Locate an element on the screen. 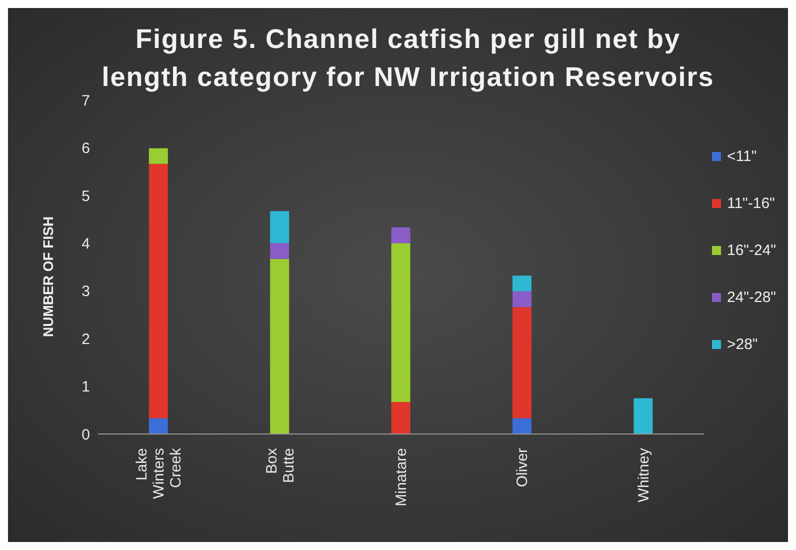 The image size is (796, 550). y-tick-label: 6 is located at coordinates (86, 149).